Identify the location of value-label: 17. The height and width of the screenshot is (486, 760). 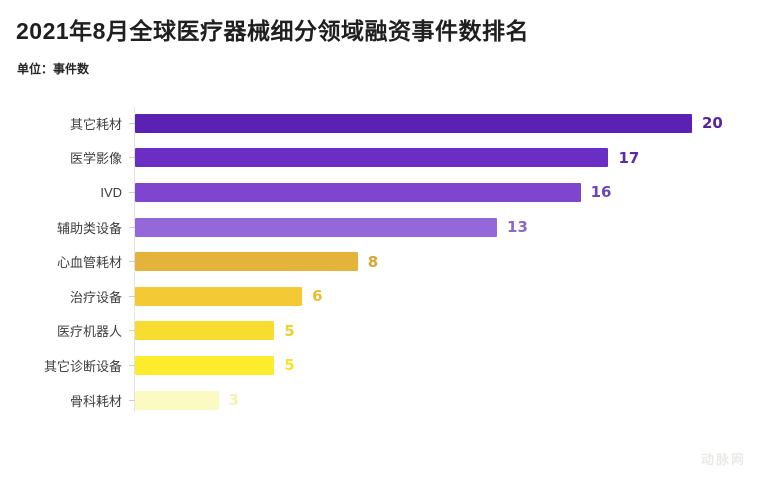
(629, 157).